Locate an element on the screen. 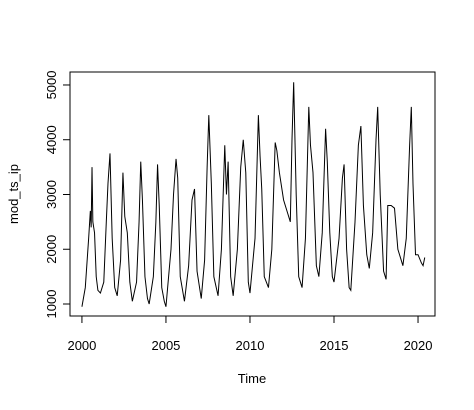  y-tick-label: 3000 is located at coordinates (51, 194).